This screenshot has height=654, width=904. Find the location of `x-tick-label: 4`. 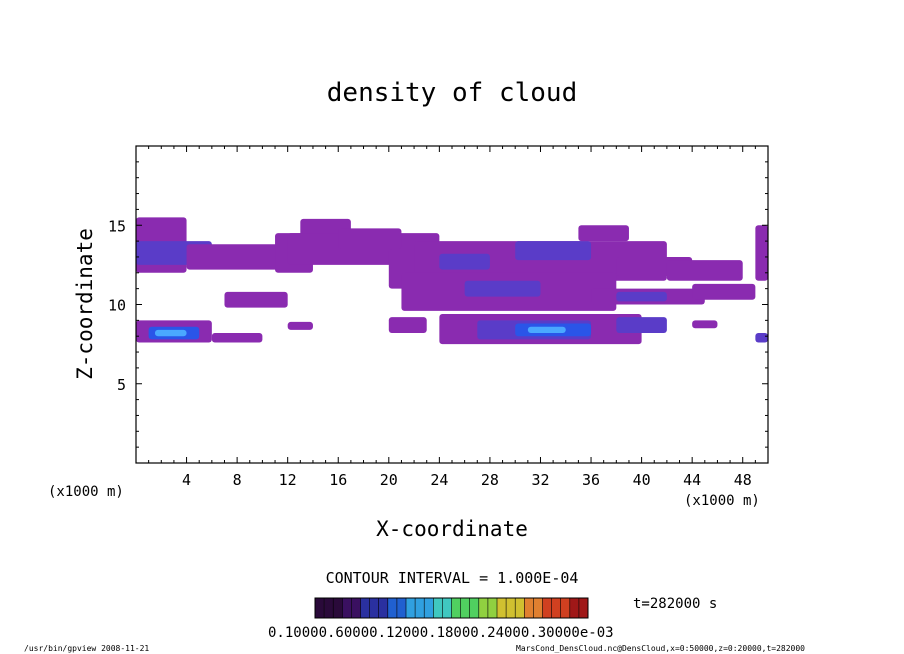

x-tick-label: 4 is located at coordinates (186, 480).